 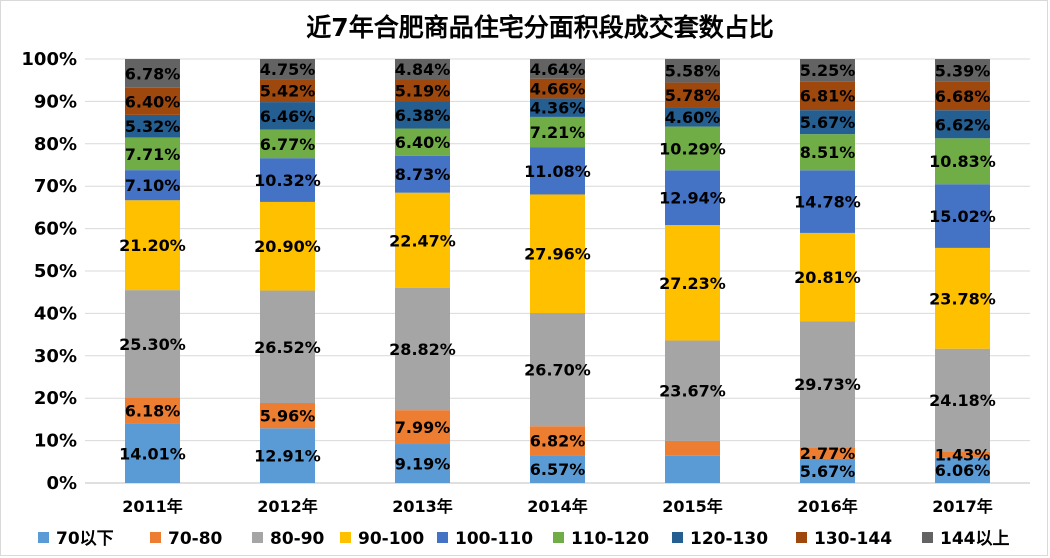 I want to click on data-label: 8.73%, so click(x=423, y=174).